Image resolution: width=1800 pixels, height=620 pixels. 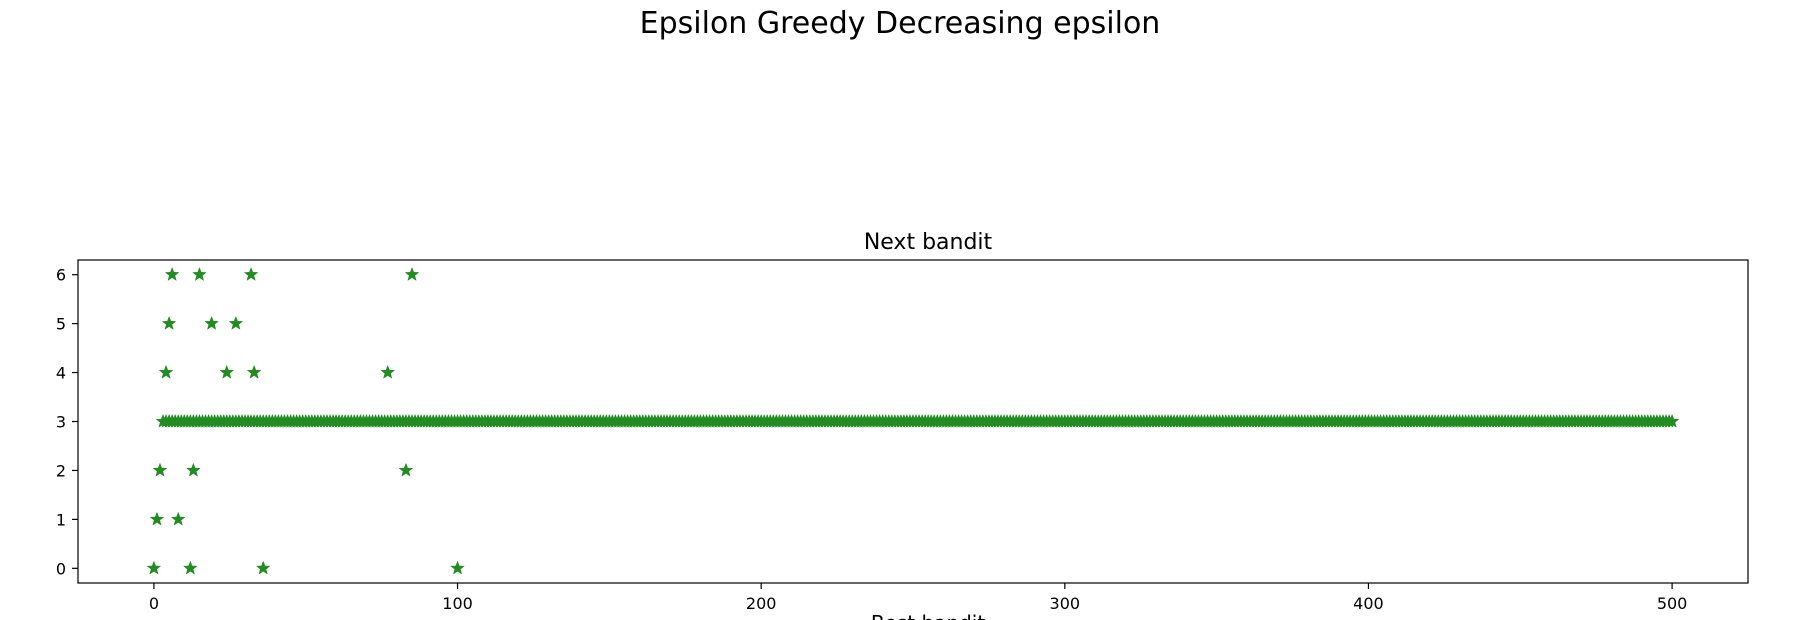 What do you see at coordinates (918, 598) in the screenshot?
I see `x-axis: 0 100 200 300 400 500` at bounding box center [918, 598].